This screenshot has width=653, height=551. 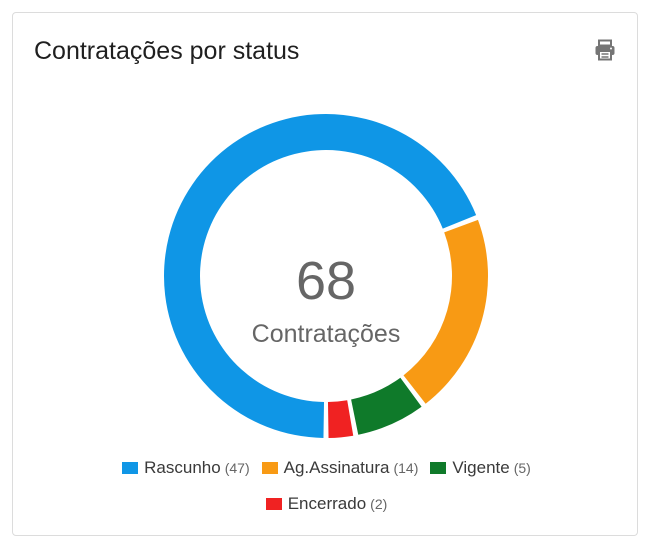 What do you see at coordinates (340, 419) in the screenshot?
I see `donut-slice-encerrado` at bounding box center [340, 419].